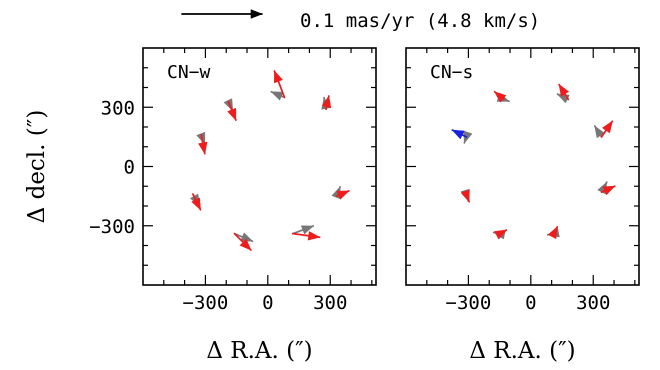  I want to click on y-tick-label: −300, so click(112, 227).